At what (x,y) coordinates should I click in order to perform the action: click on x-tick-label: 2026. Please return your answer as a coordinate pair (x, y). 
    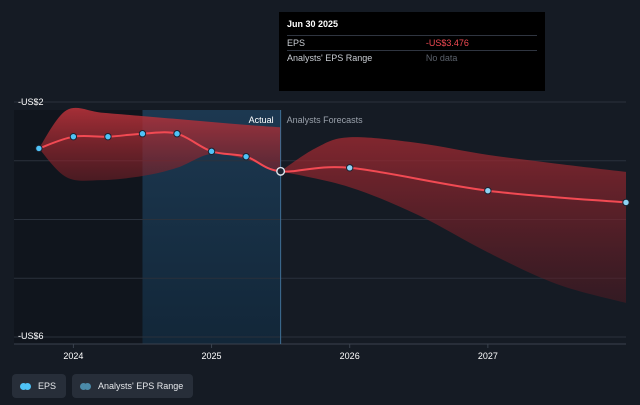
    Looking at the image, I should click on (350, 356).